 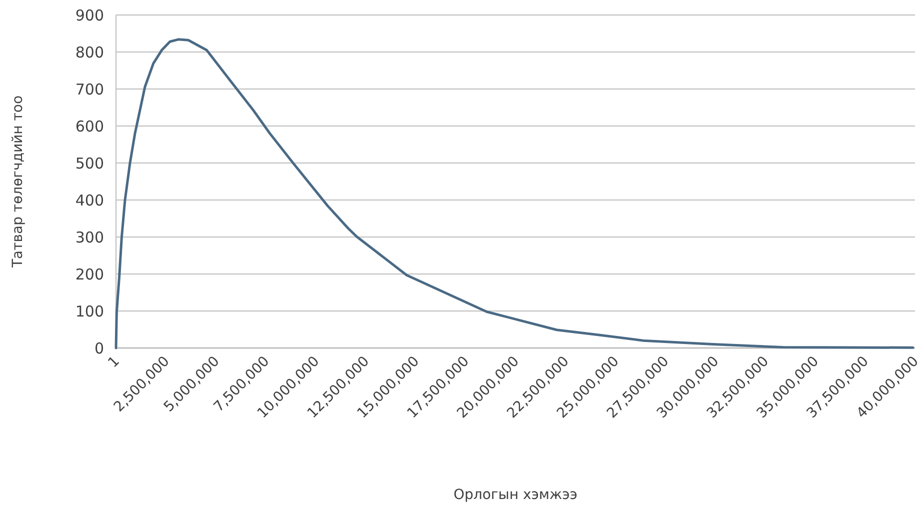 I want to click on y-tick-label: 400, so click(x=89, y=200).